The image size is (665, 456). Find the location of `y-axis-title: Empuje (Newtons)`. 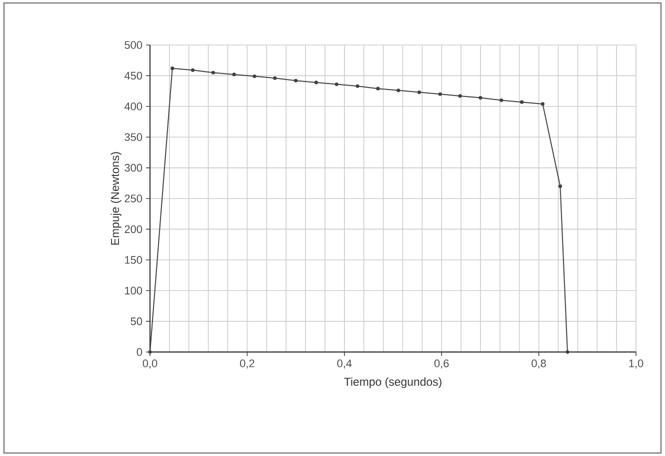

y-axis-title: Empuje (Newtons) is located at coordinates (116, 198).